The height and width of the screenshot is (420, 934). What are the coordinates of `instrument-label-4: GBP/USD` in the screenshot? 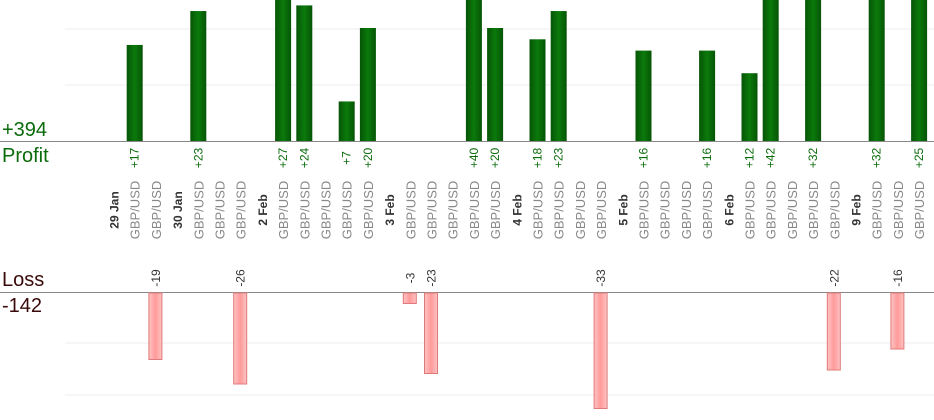 It's located at (241, 210).